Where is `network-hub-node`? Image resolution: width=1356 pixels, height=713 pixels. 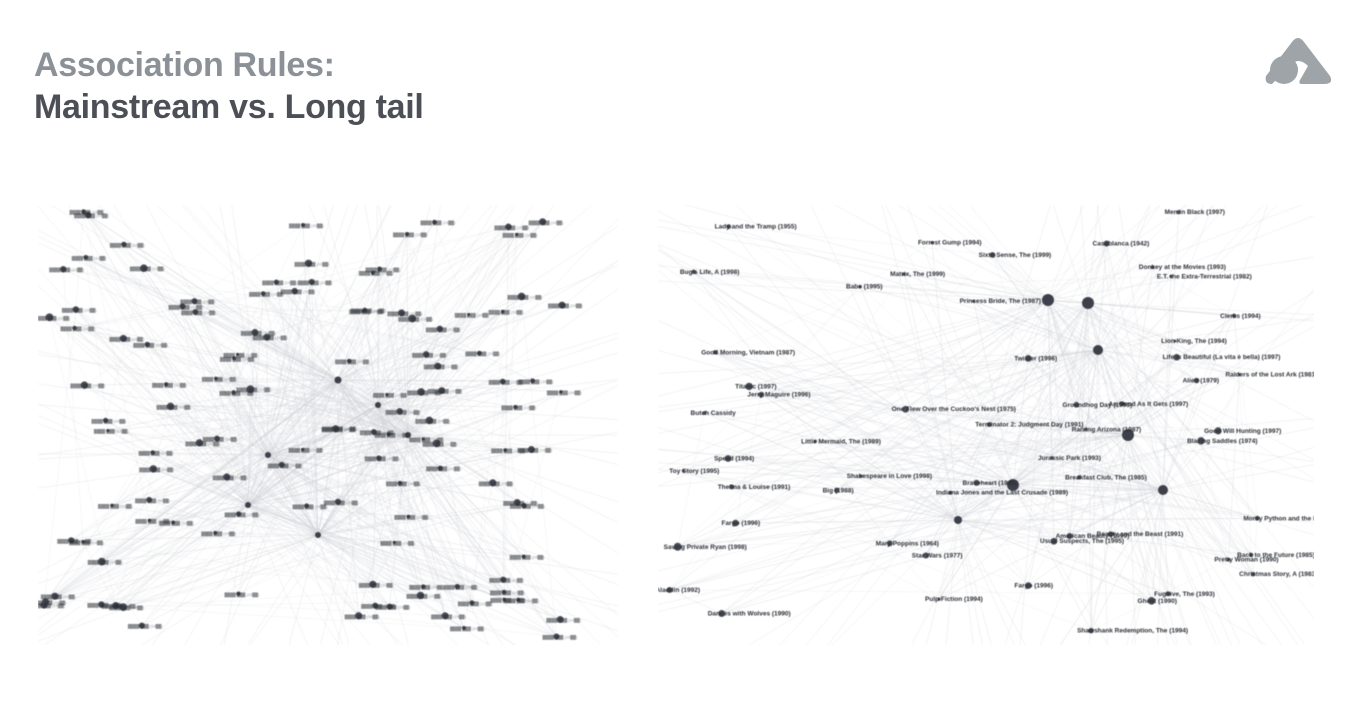 network-hub-node is located at coordinates (248, 505).